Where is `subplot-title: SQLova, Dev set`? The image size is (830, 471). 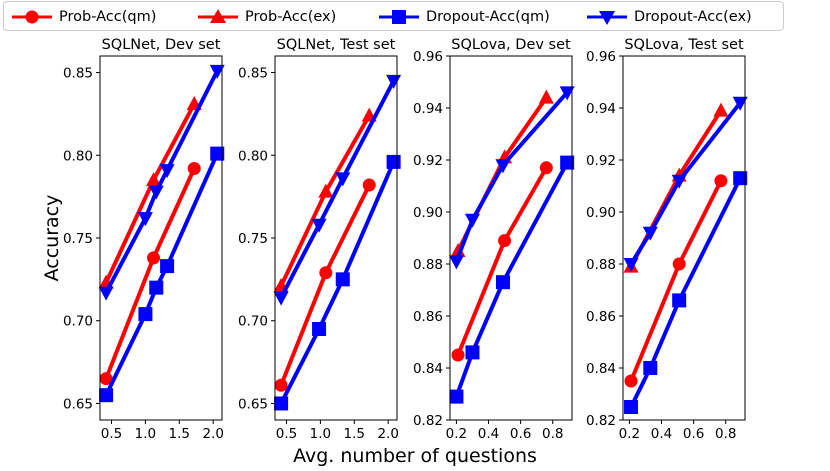 subplot-title: SQLova, Dev set is located at coordinates (511, 45).